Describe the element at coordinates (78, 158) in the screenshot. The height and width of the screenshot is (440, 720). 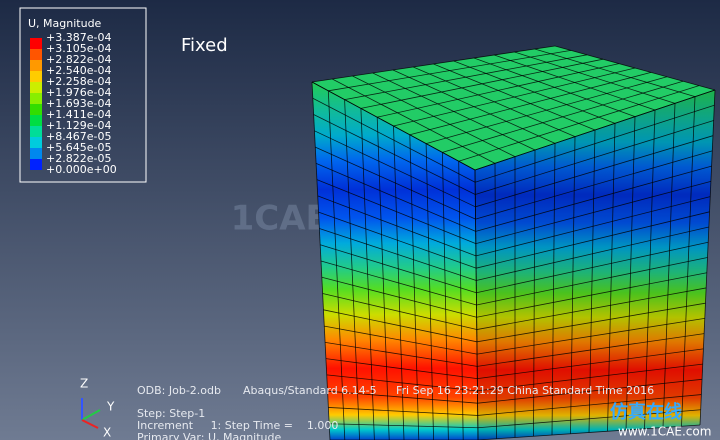
I see `legend-label: +2.822e-05` at that location.